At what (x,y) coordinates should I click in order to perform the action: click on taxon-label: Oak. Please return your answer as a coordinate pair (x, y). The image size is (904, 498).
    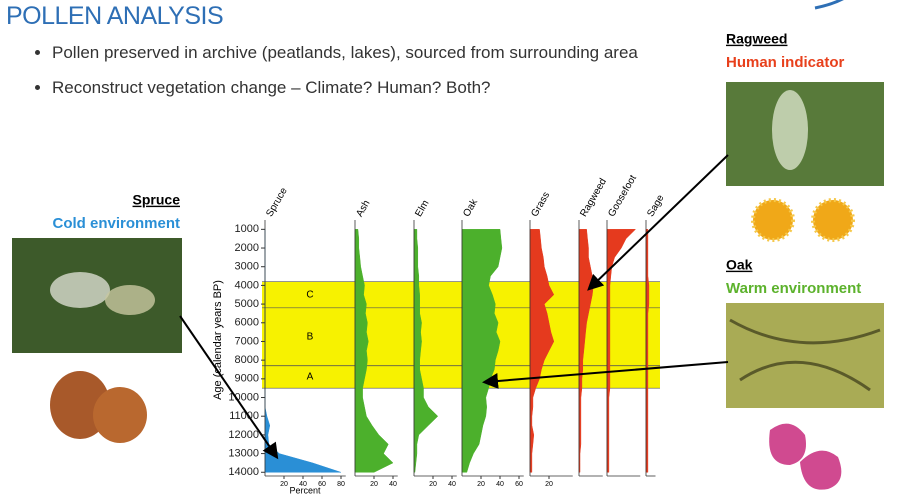
    Looking at the image, I should click on (470, 208).